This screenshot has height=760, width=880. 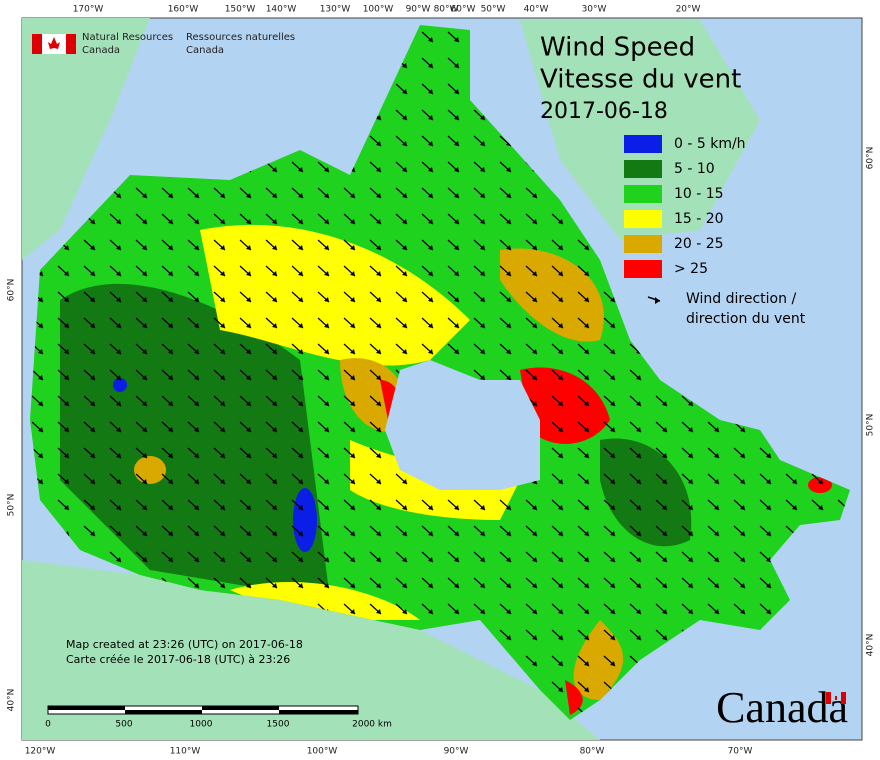 What do you see at coordinates (463, 10) in the screenshot?
I see `longitude-label: 60°W` at bounding box center [463, 10].